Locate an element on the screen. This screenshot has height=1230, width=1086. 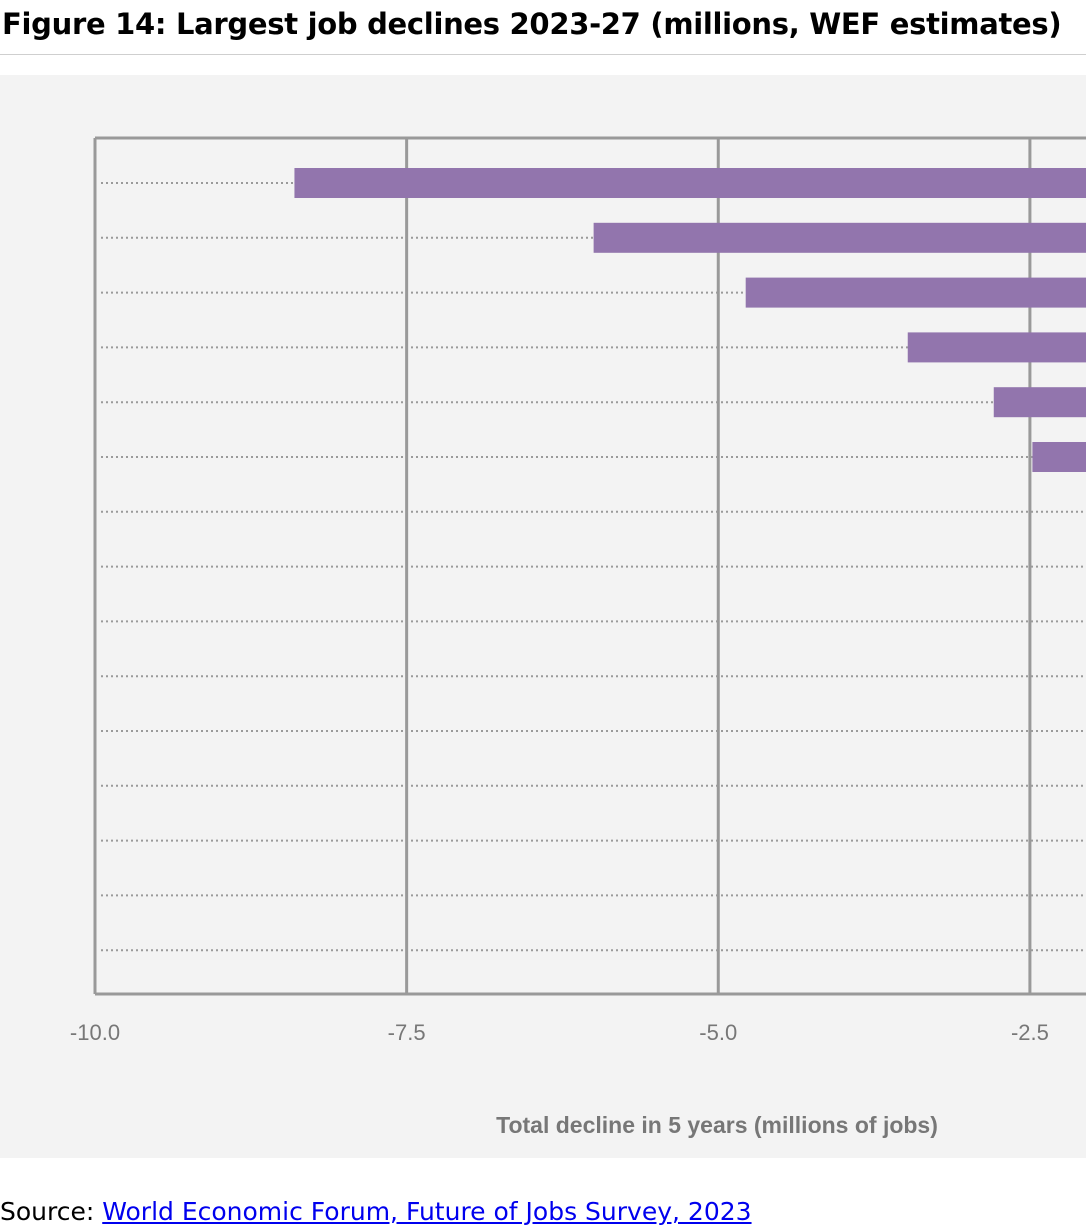
source-prefix: Source: is located at coordinates (51, 1211).